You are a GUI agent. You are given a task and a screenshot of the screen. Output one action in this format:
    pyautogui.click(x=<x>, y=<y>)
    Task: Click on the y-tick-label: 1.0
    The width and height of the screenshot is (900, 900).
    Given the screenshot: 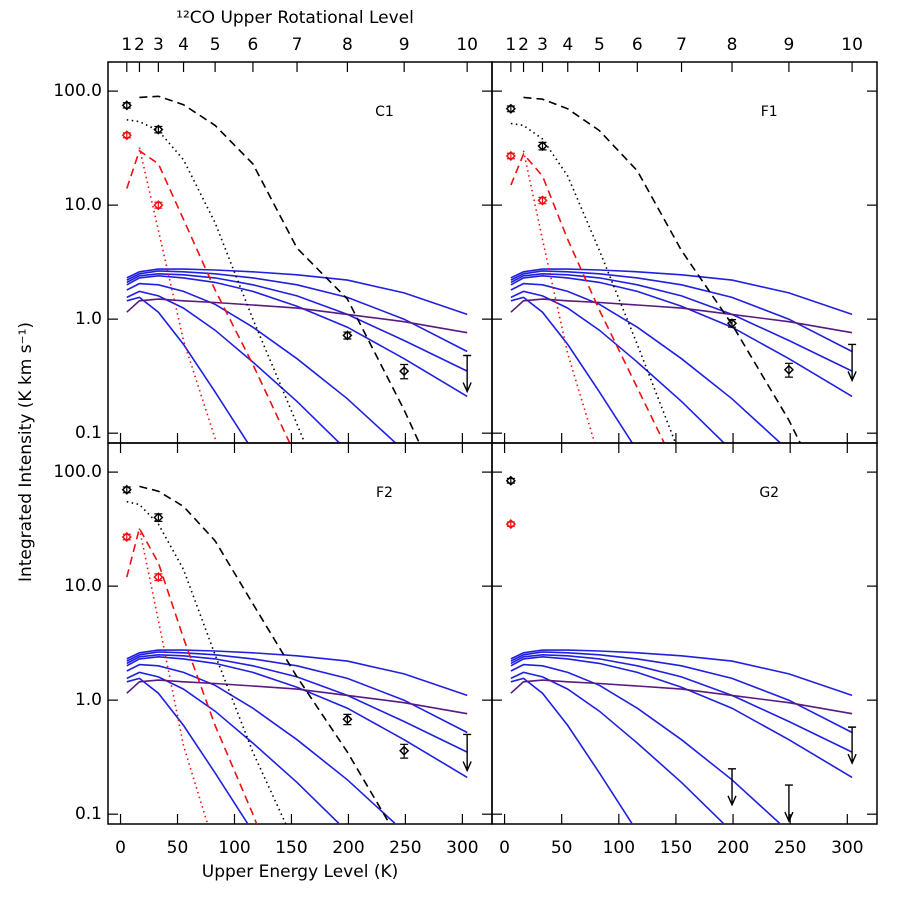 What is the action you would take?
    pyautogui.click(x=88, y=319)
    